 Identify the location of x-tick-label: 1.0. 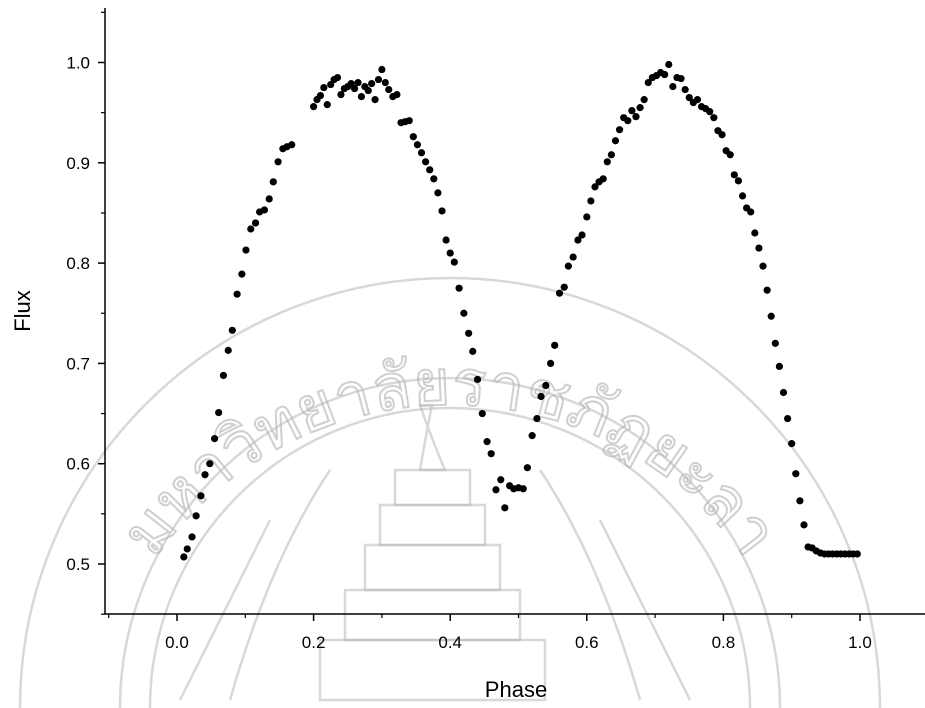
(860, 642).